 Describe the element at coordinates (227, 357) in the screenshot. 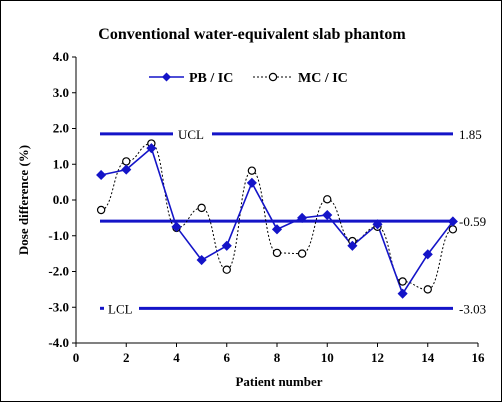

I see `x-tick-label: 6` at that location.